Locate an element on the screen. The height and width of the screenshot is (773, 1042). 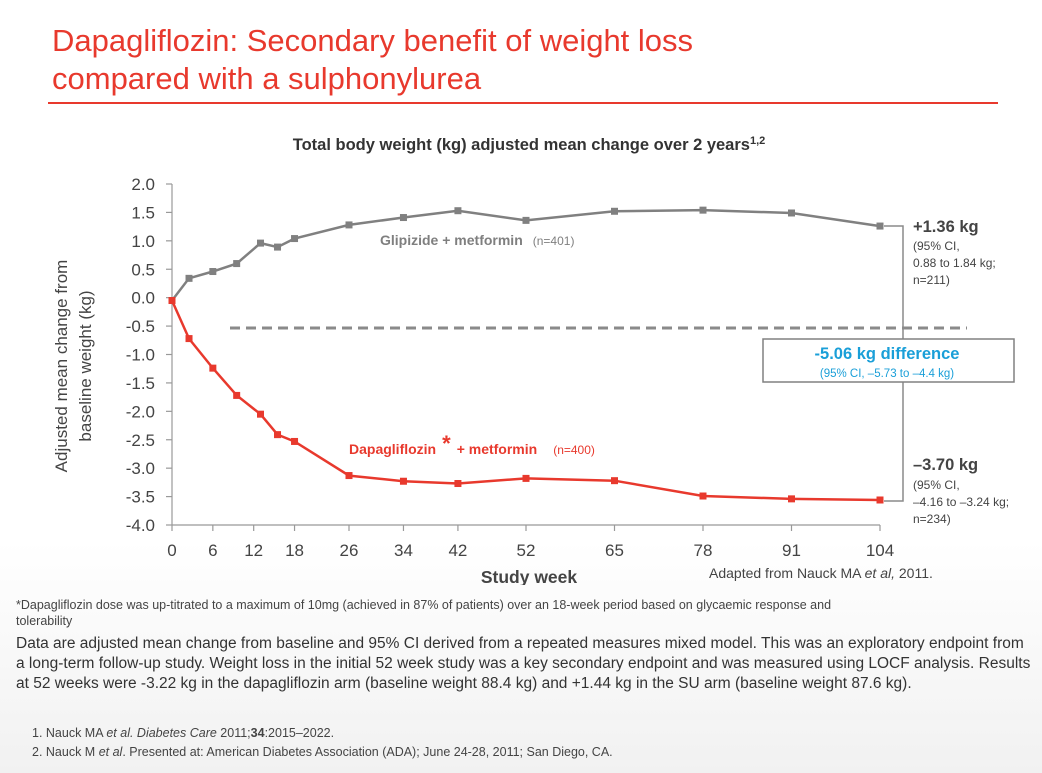
source-citation: Adapted from Nauck MA et al, 2011. is located at coordinates (821, 573).